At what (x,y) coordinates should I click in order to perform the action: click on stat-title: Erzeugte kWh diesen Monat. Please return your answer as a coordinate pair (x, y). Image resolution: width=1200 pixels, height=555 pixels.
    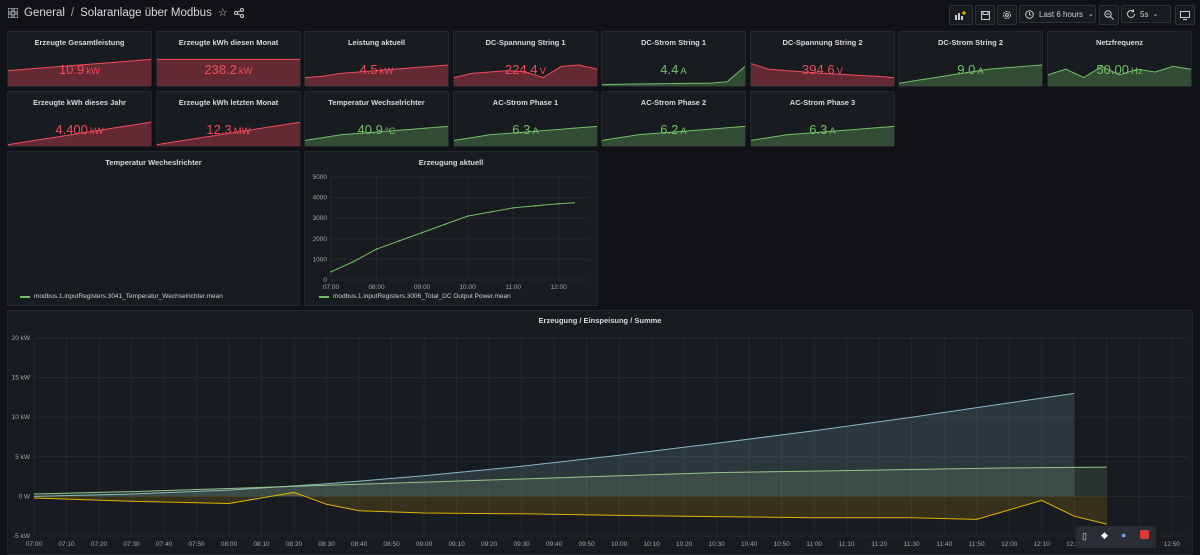
    Looking at the image, I should click on (228, 42).